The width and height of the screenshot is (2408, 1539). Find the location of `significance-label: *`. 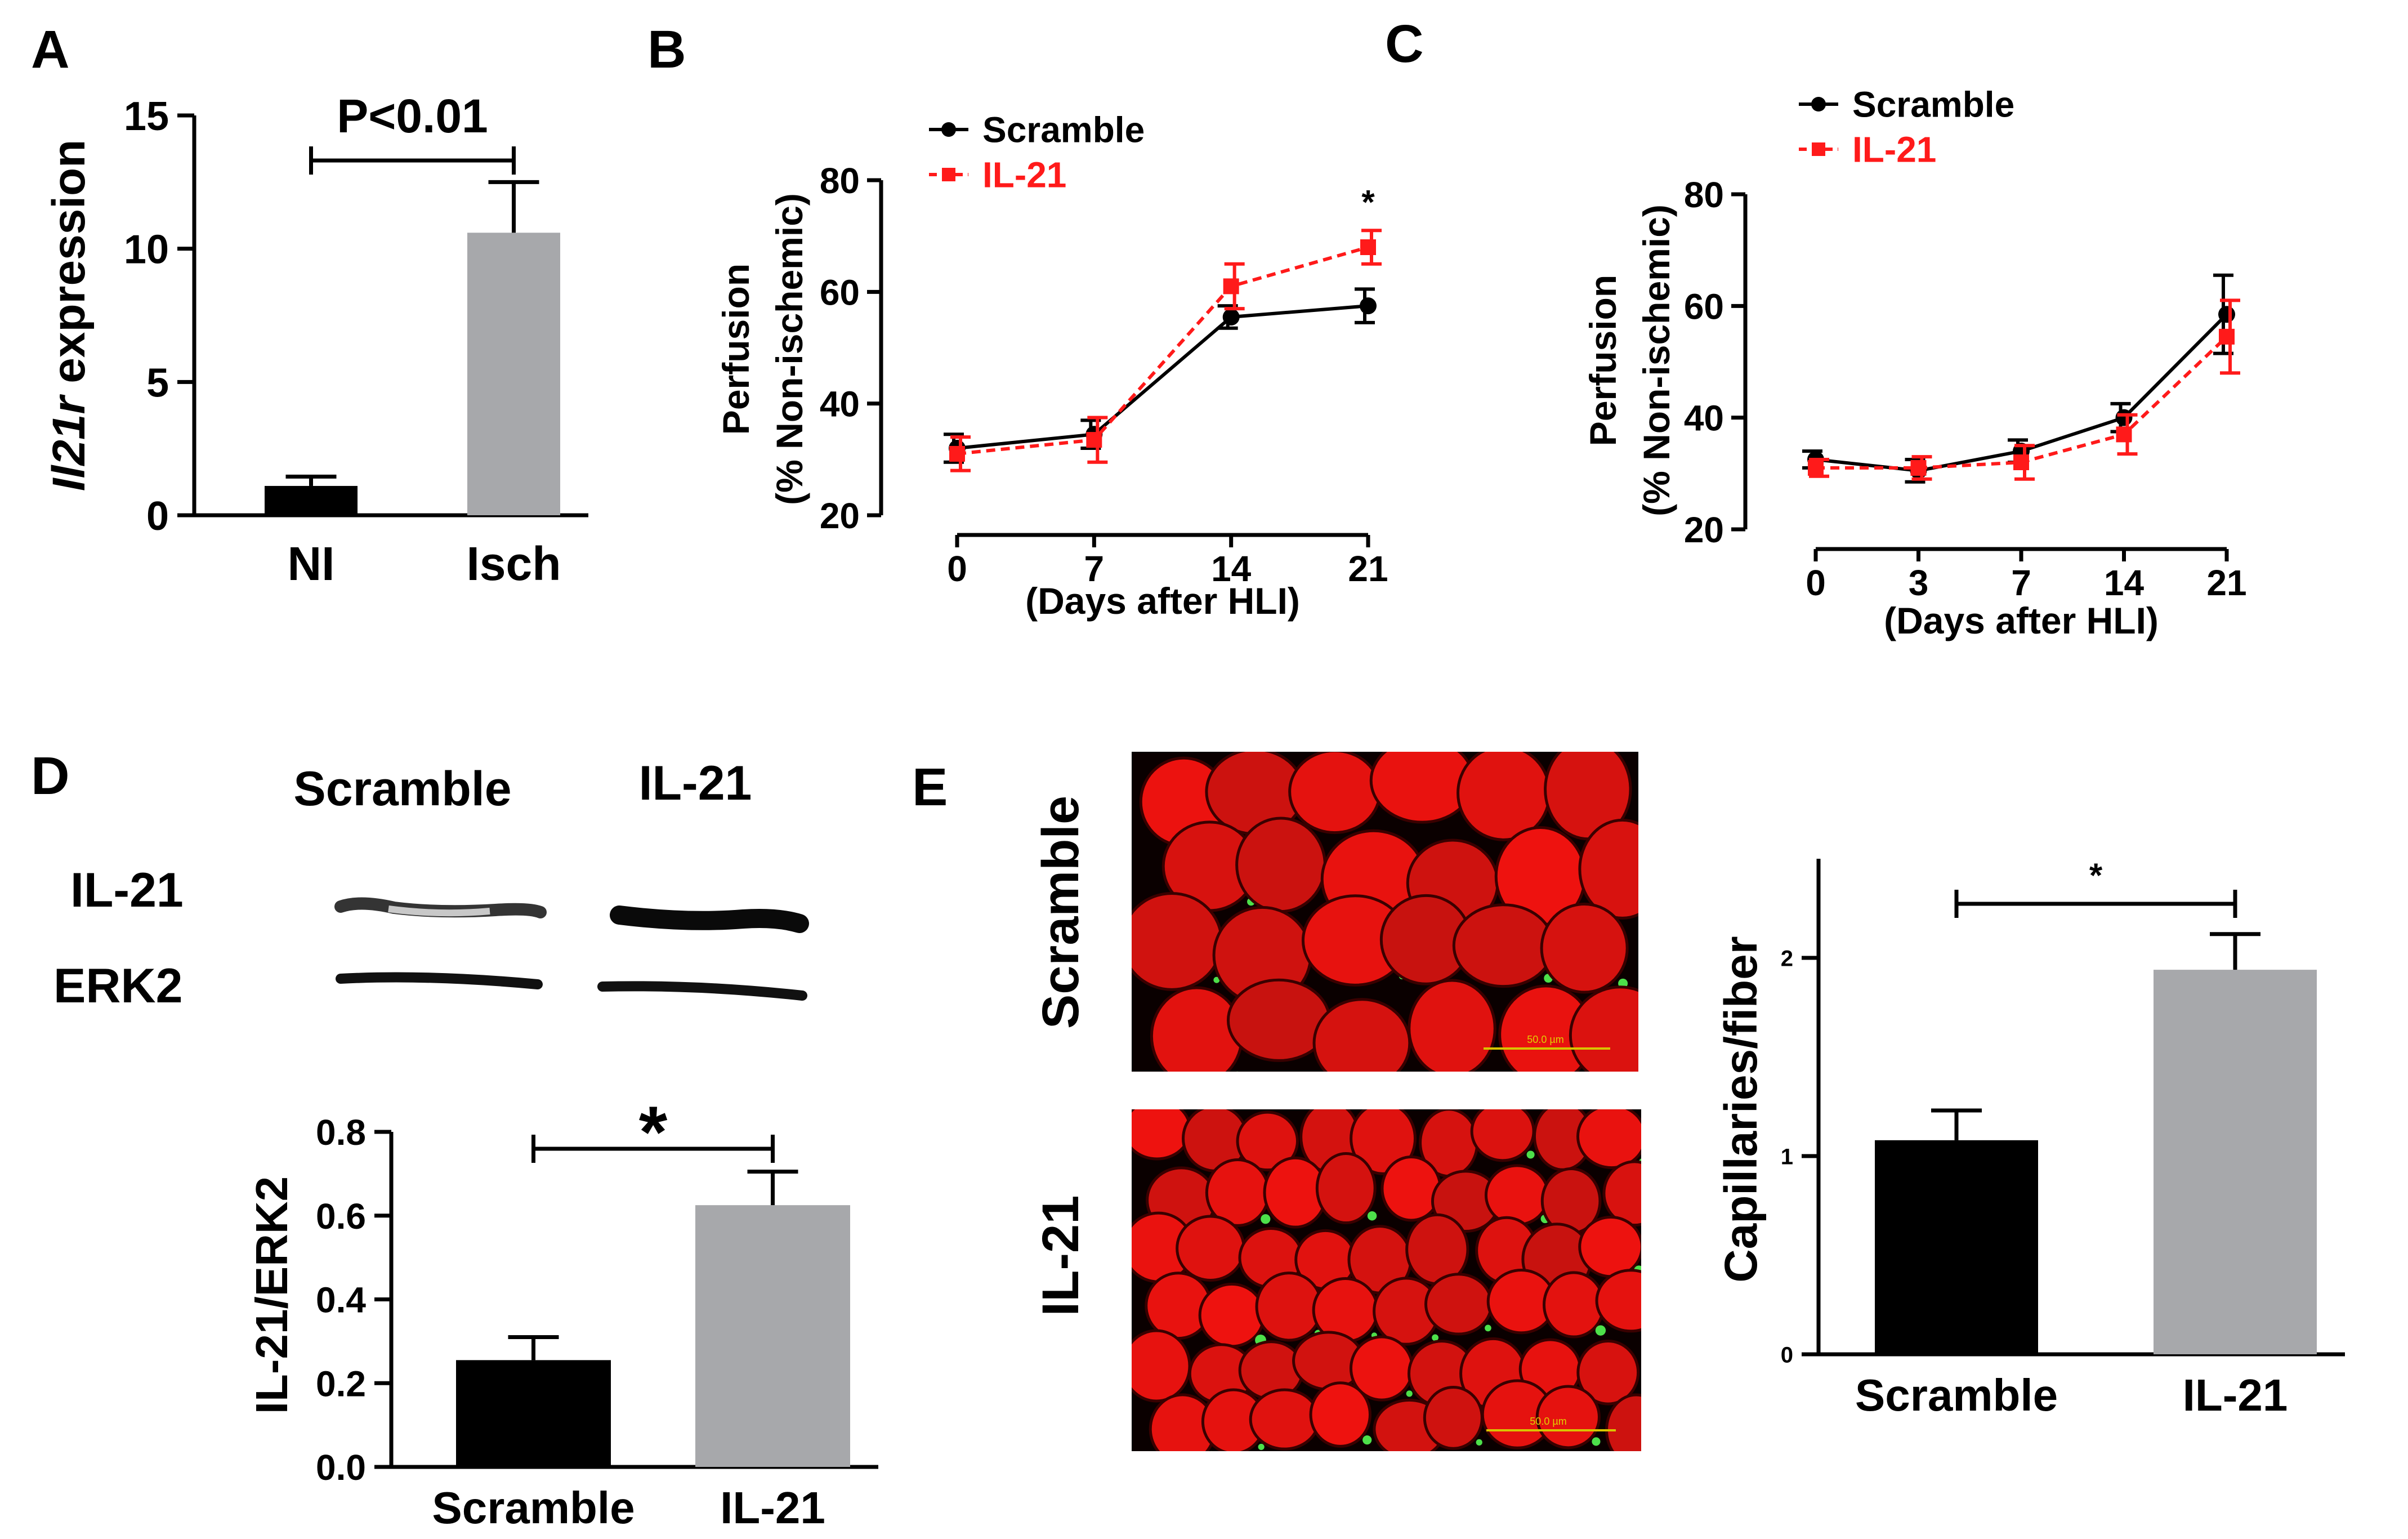

significance-label: * is located at coordinates (2096, 875).